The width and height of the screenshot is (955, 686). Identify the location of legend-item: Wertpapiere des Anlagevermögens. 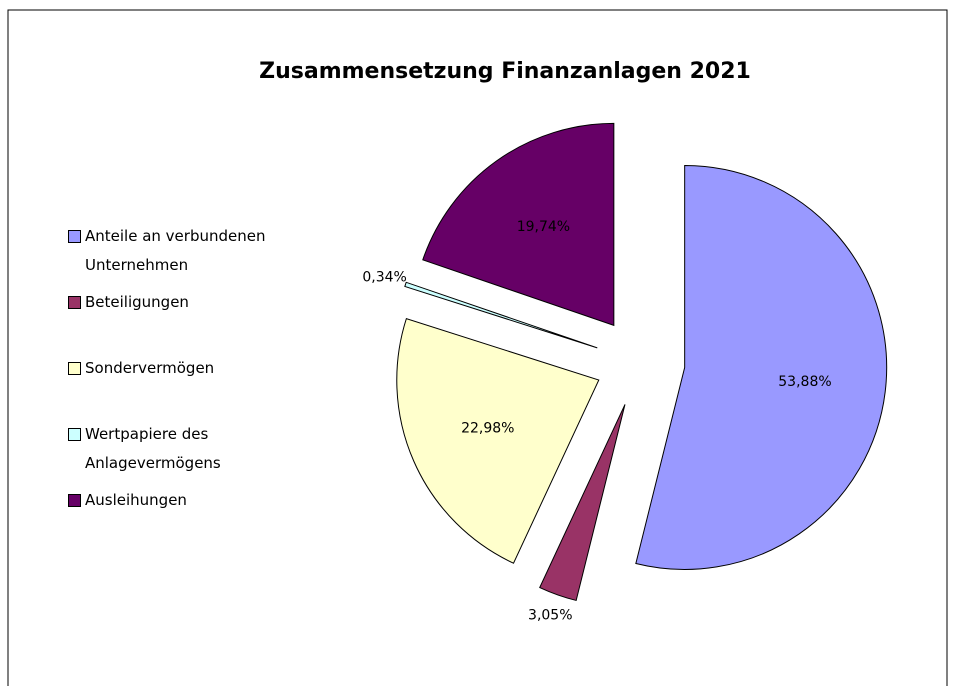
(193, 453).